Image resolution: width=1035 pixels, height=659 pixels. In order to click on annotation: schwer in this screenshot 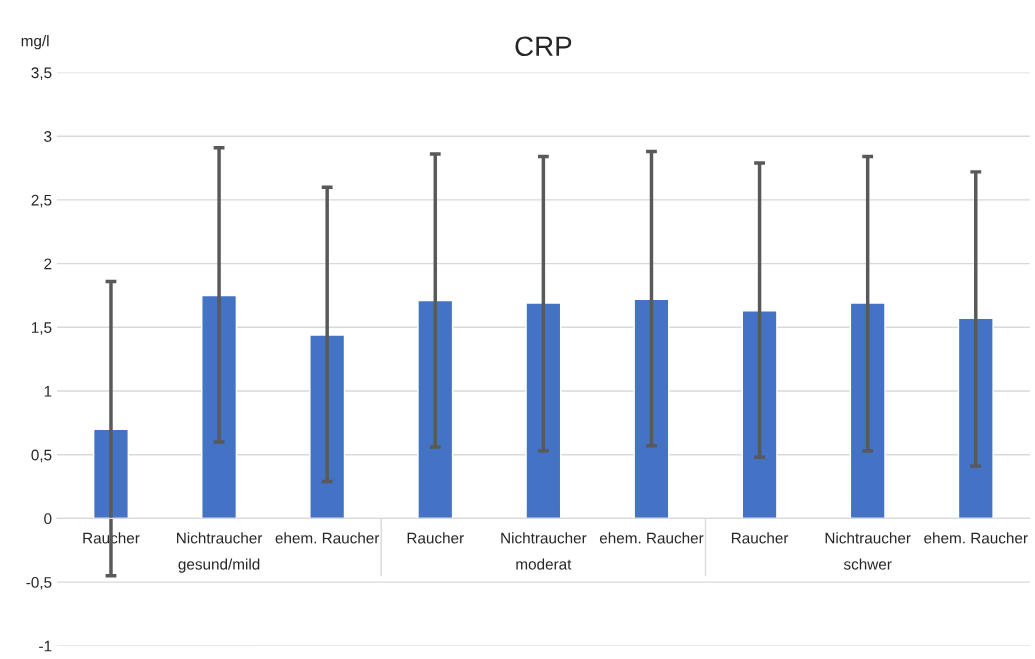, I will do `click(867, 564)`.